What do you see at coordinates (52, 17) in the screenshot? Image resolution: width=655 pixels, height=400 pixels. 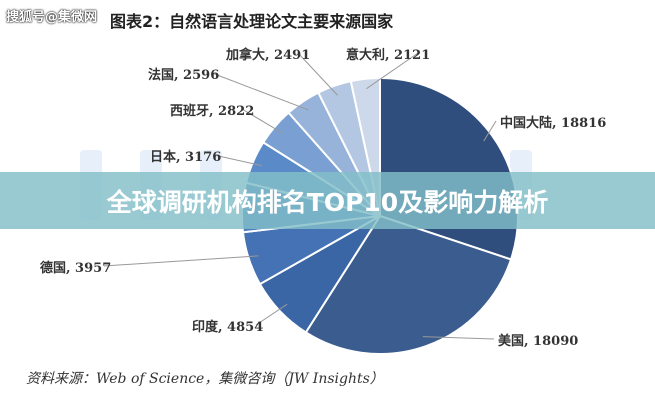 I see `watermark-text: 搜狐号@集微网` at bounding box center [52, 17].